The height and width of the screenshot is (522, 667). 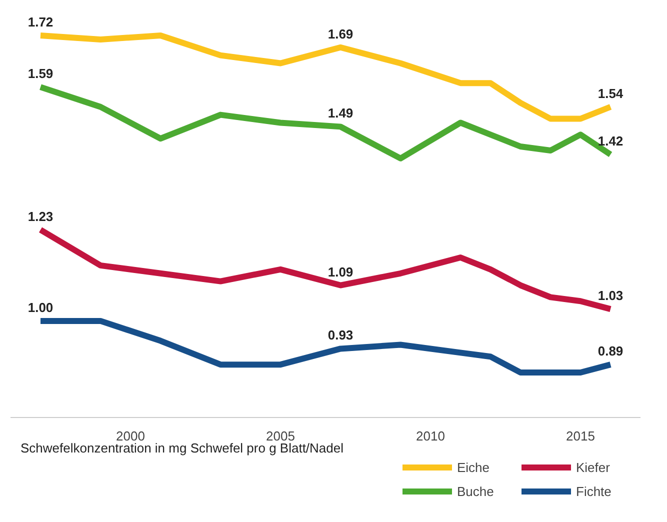 What do you see at coordinates (611, 93) in the screenshot?
I see `data-label: 1.54` at bounding box center [611, 93].